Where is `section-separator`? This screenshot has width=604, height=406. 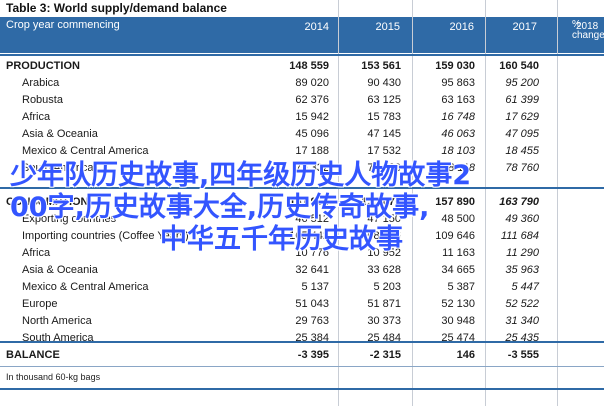
section-separator is located at coordinates (302, 188).